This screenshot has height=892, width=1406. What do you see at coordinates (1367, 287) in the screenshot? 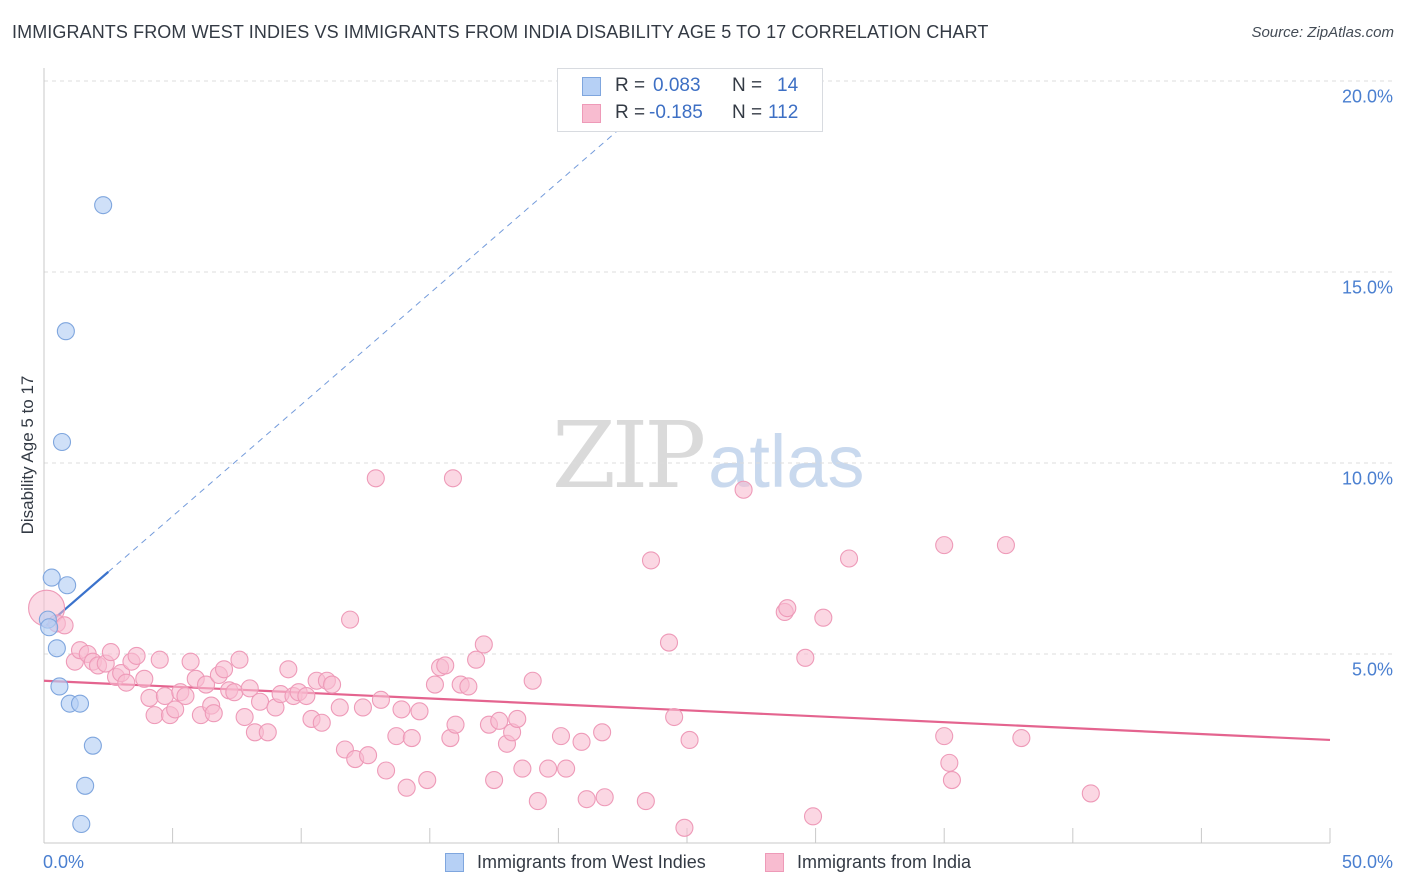
I see `y-tick-label: 15.0%` at bounding box center [1367, 287].